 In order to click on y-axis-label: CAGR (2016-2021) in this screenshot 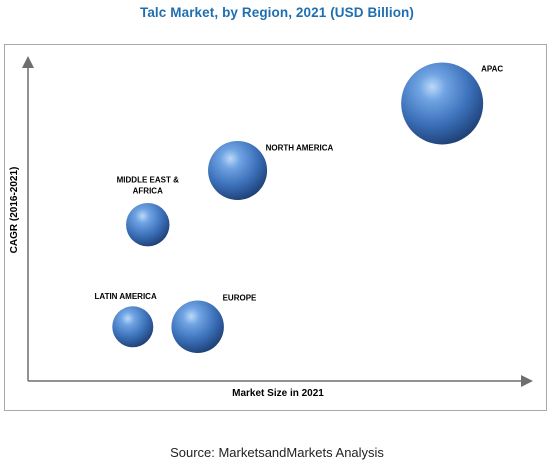, I will do `click(14, 210)`.